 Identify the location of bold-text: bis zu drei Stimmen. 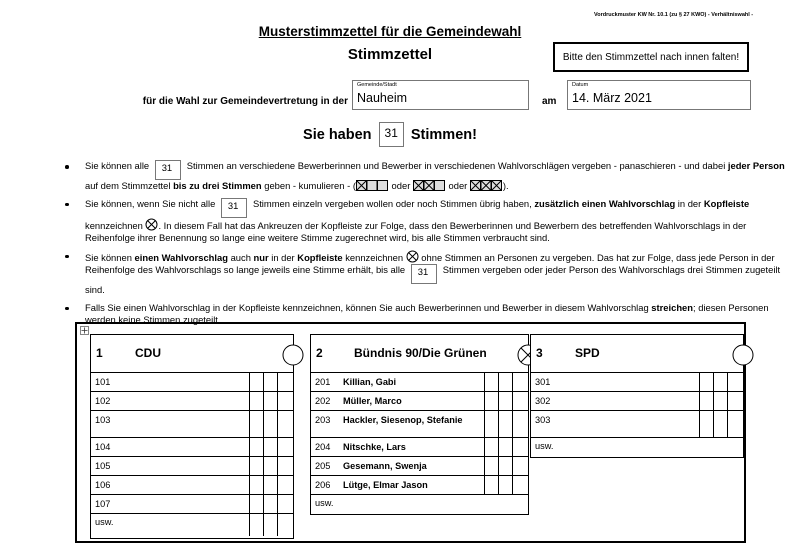
(217, 185).